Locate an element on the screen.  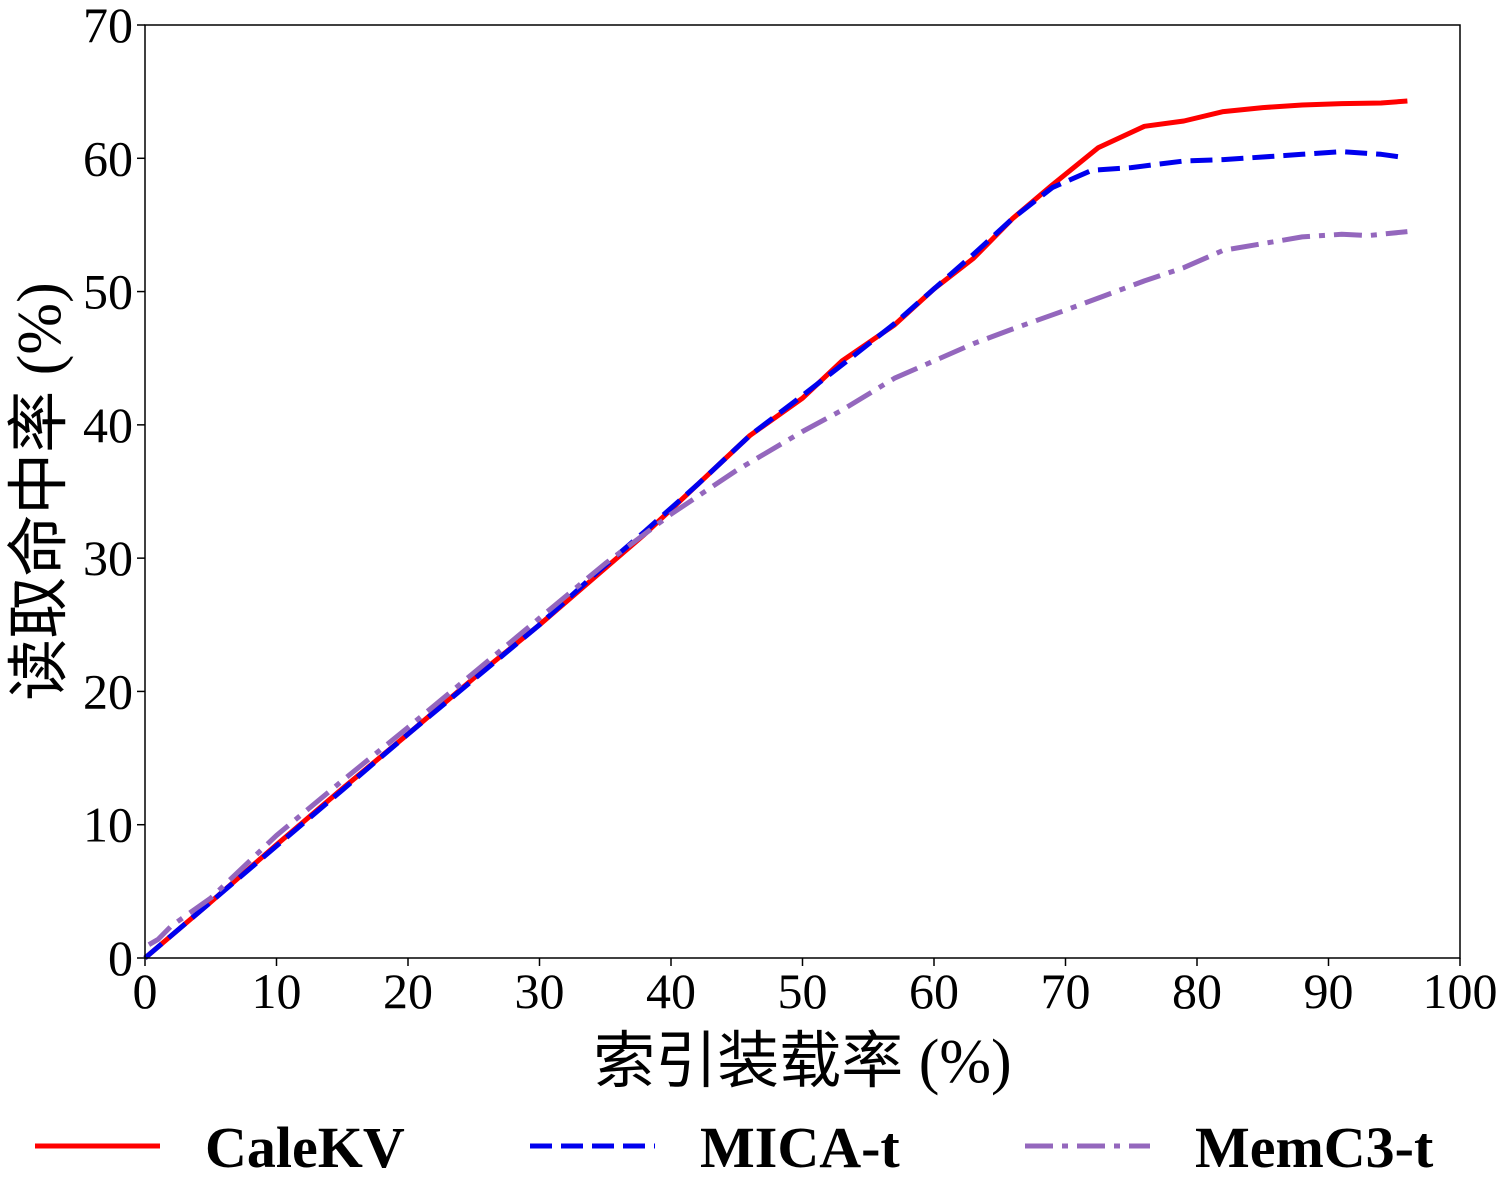
x-axis-ticks: 0 10 20 30 40 50 60 70 80 90 100 is located at coordinates (815, 988).